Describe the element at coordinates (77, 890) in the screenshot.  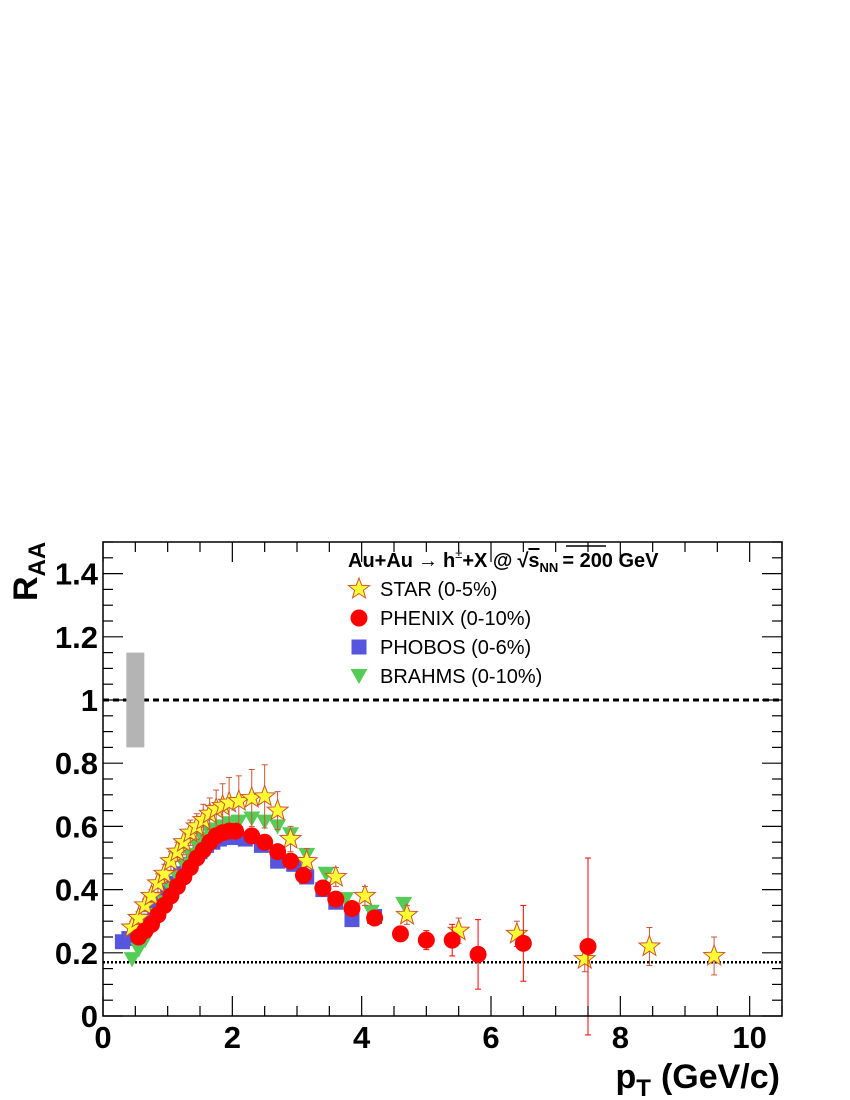
I see `y-tick-label: 0.4` at that location.